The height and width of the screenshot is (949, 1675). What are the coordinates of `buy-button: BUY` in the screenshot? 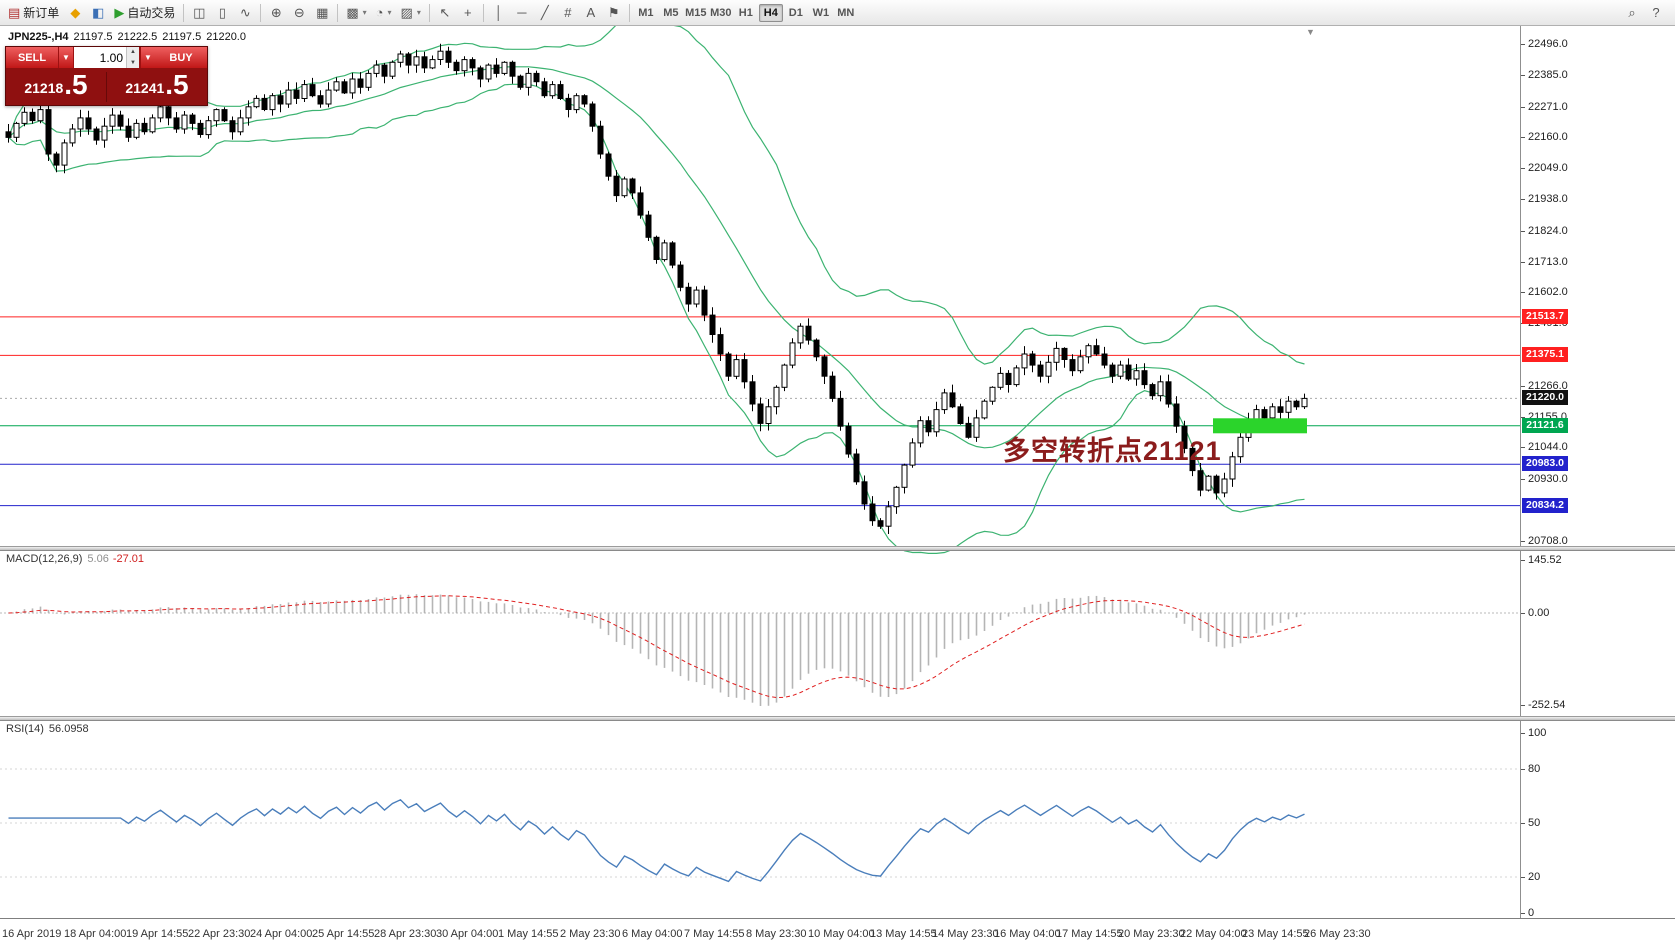 It's located at (181, 57).